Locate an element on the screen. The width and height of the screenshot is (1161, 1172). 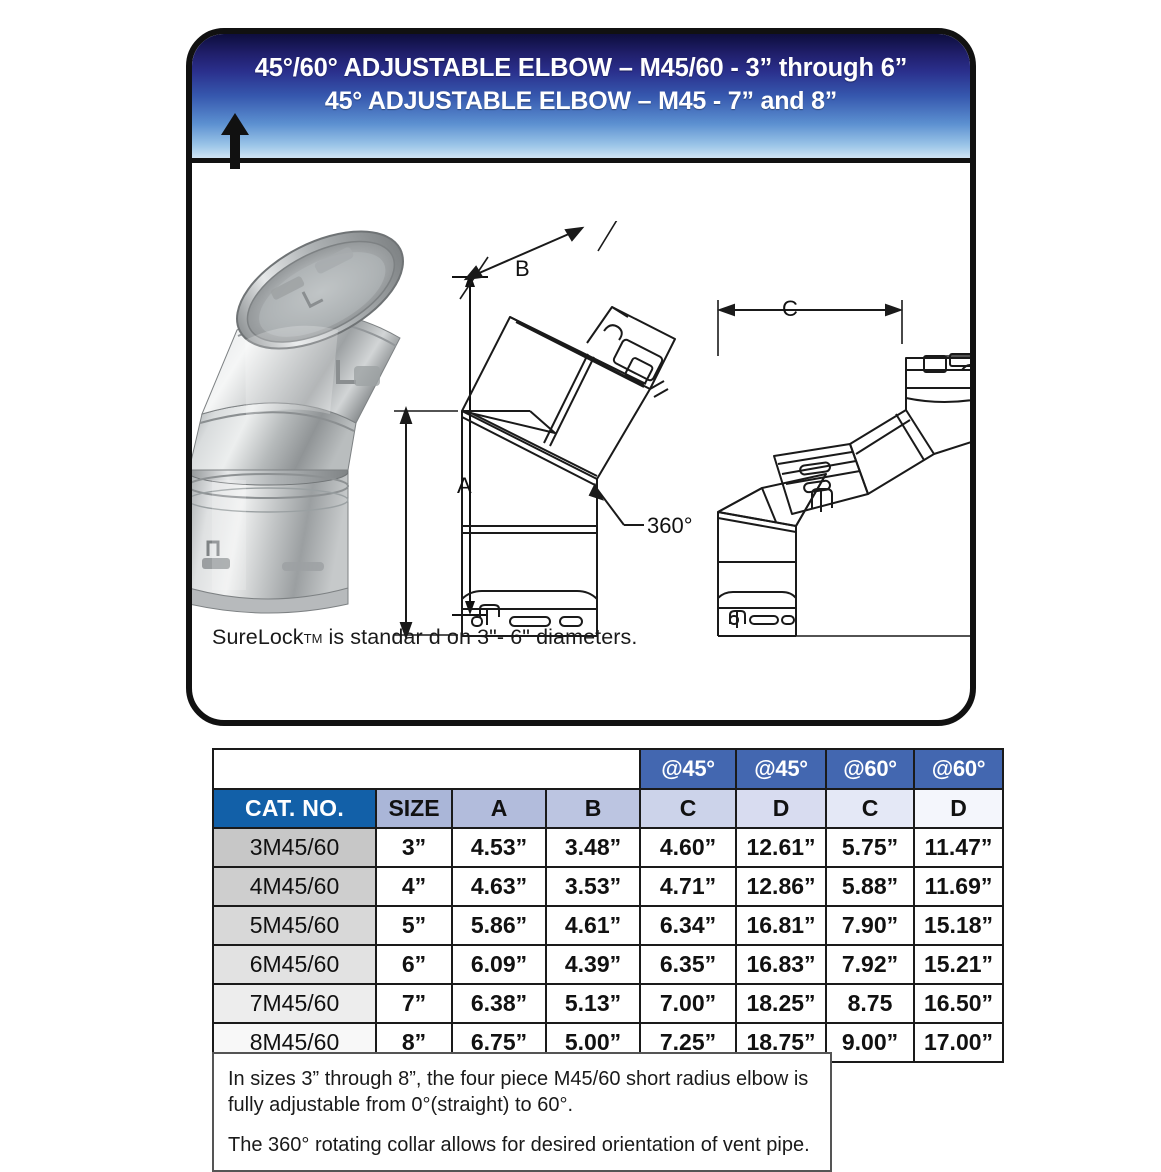
banner-title-line-2: 45° ADJUSTABLE ELBOW – M45 - 7” and 8” is located at coordinates (581, 100).